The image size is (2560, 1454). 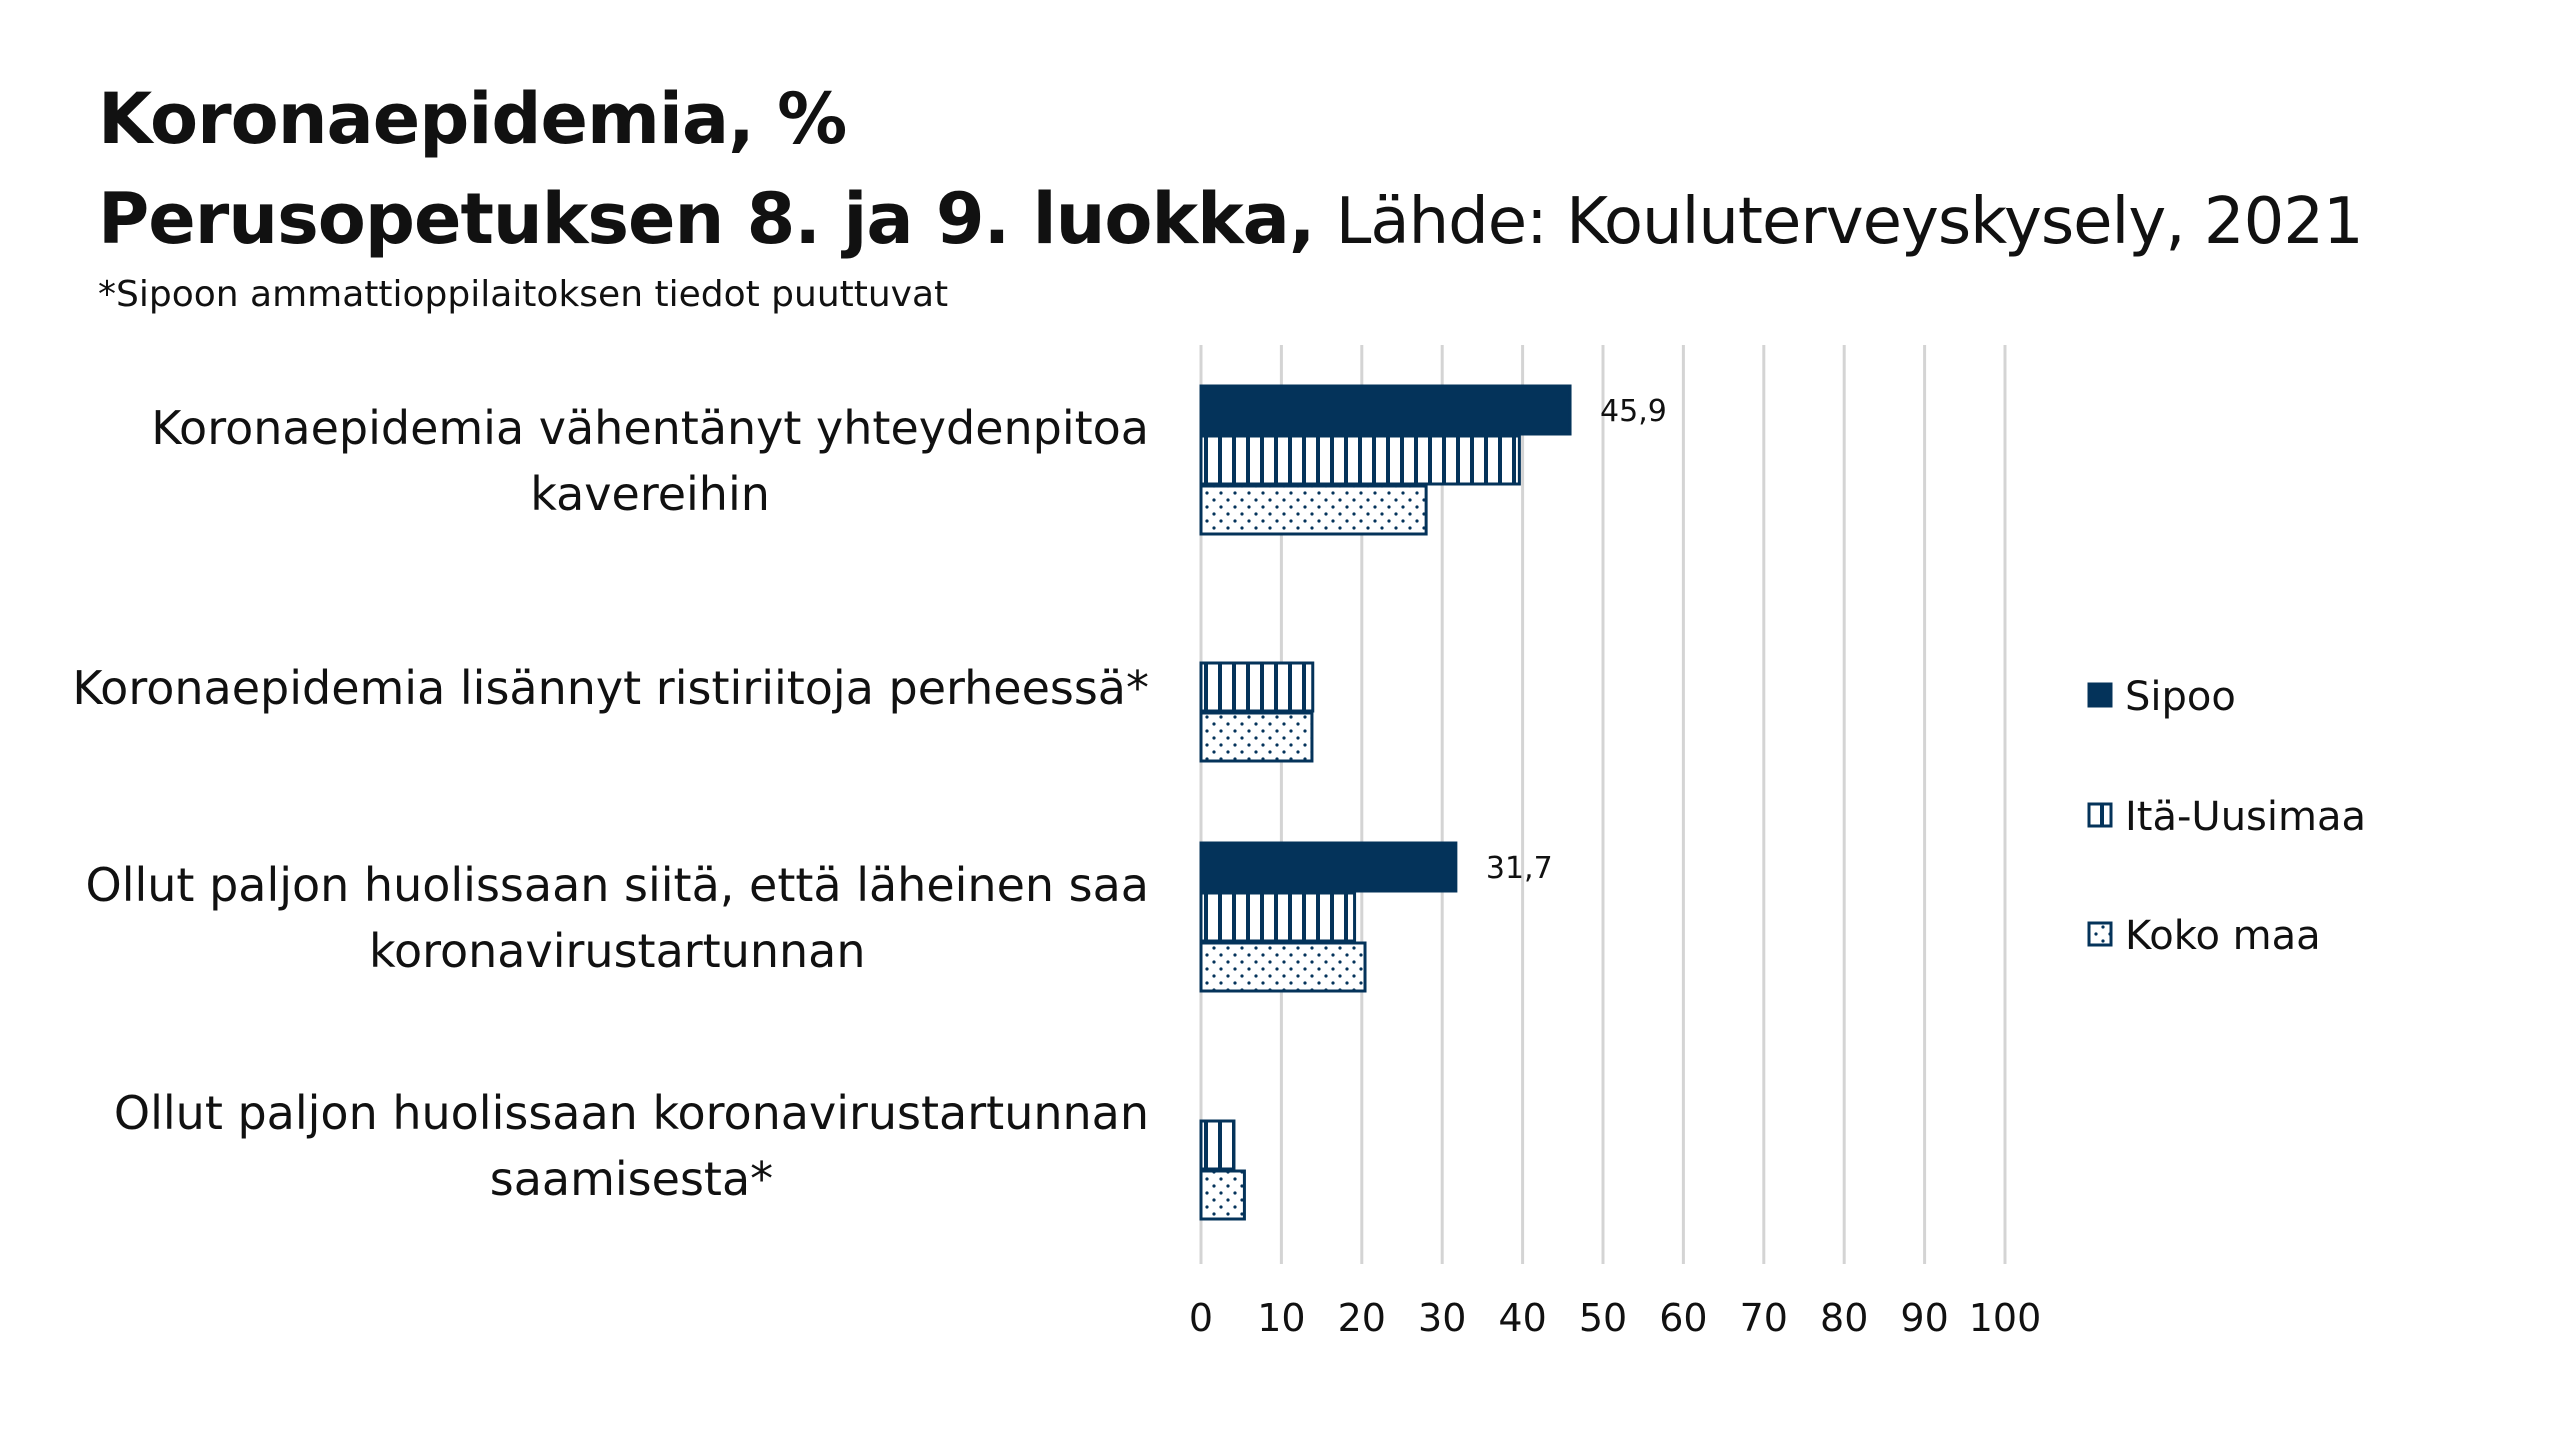 I want to click on category-label: koronavirustartunnan, so click(x=617, y=951).